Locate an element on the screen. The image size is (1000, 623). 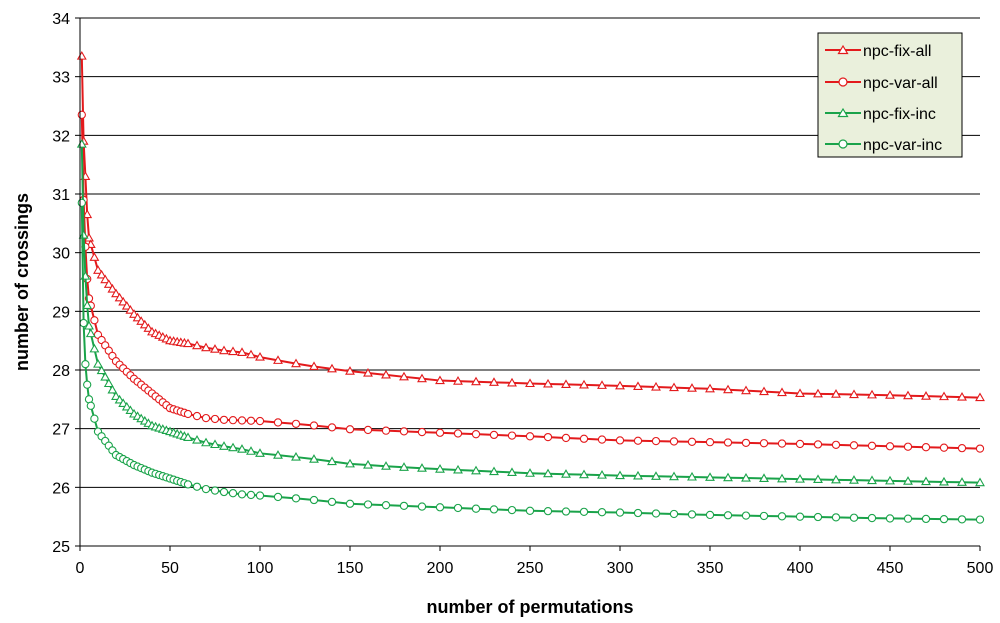
legend-label-npc-fix-all: npc-fix-all is located at coordinates (897, 51).